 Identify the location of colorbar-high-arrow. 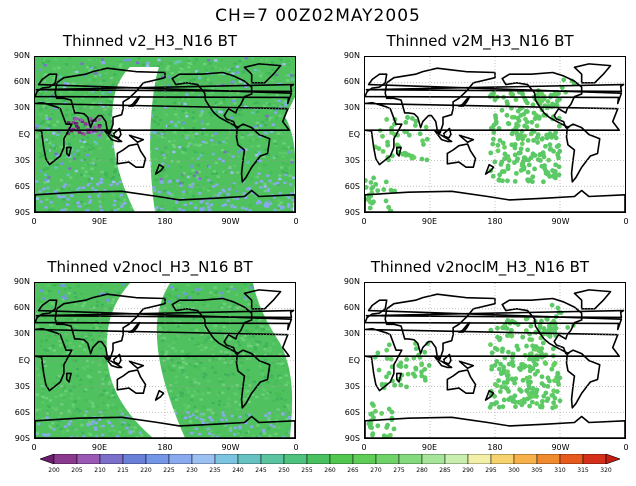
(612, 459).